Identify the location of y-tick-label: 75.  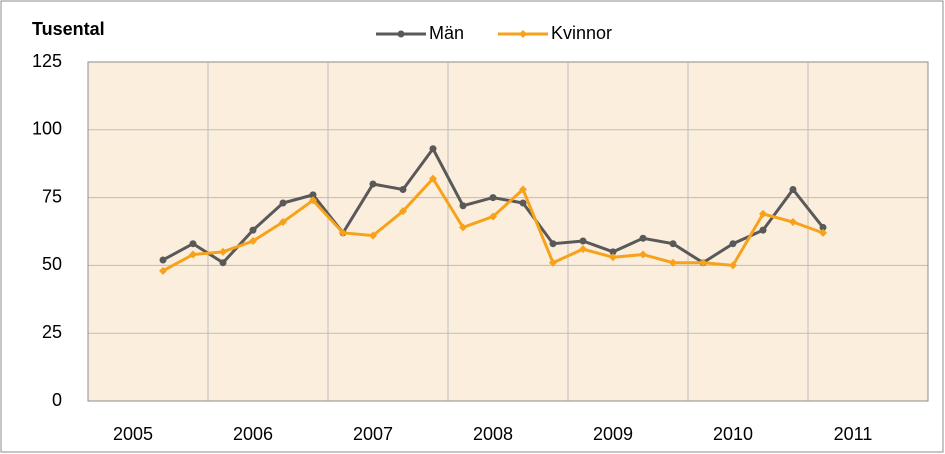
(52, 196).